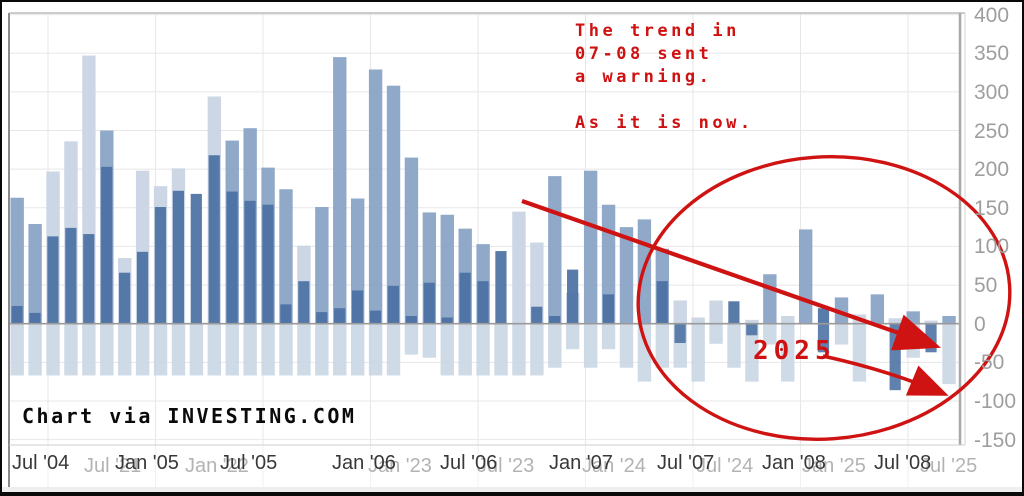  What do you see at coordinates (249, 463) in the screenshot?
I see `x-tick-black: Jul '05` at bounding box center [249, 463].